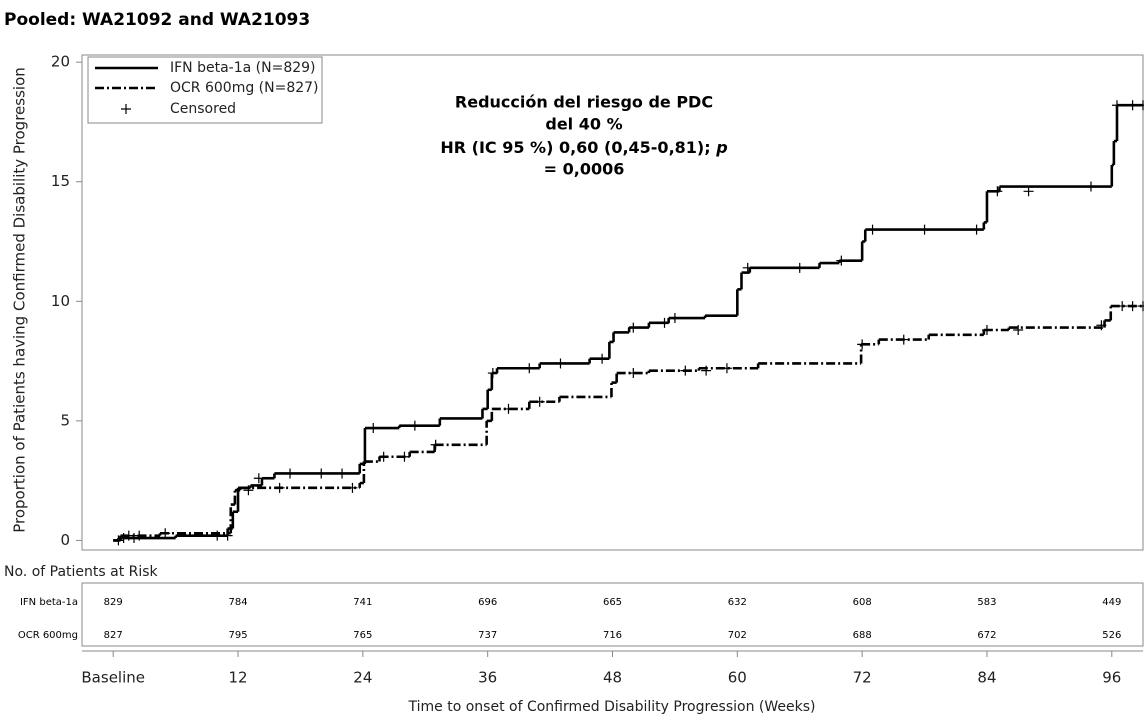 This screenshot has width=1144, height=717. Describe the element at coordinates (583, 124) in the screenshot. I see `annotation-line: del 40 %` at that location.